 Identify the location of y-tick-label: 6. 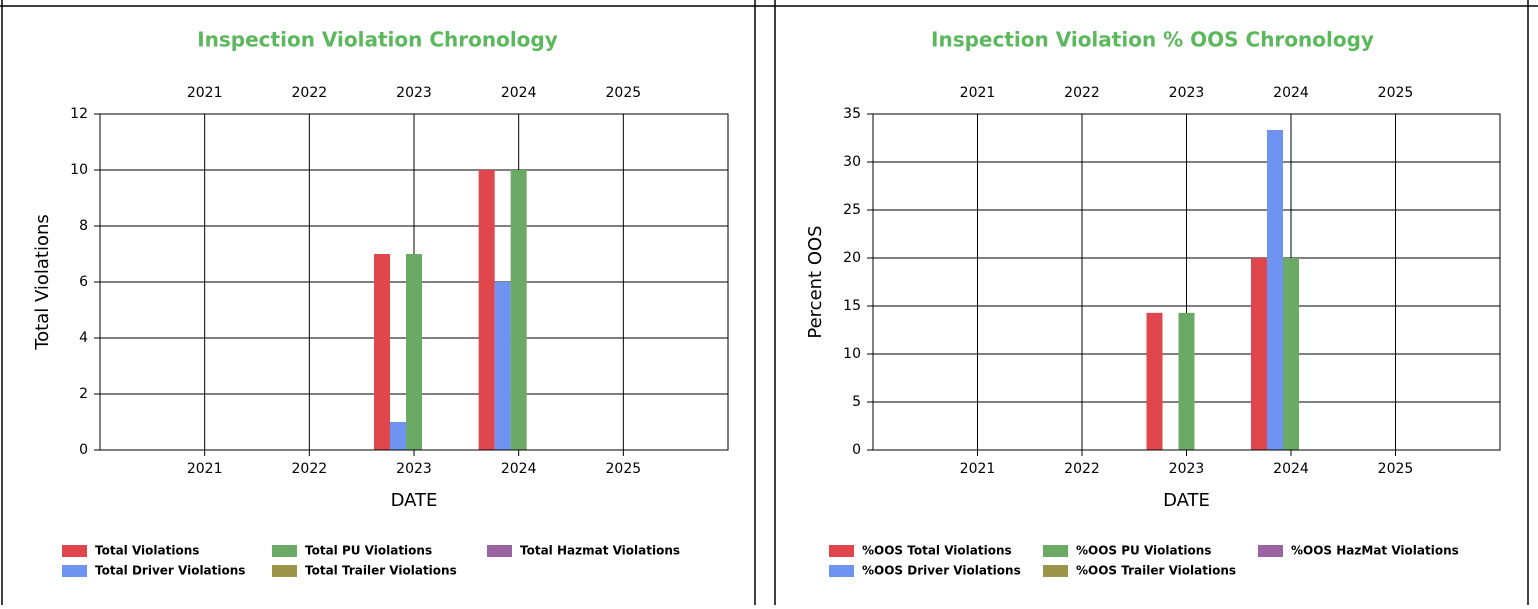
(83, 282).